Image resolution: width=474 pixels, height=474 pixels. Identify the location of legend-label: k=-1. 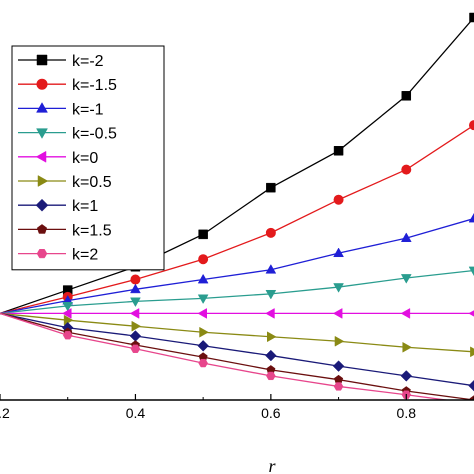
(88, 109).